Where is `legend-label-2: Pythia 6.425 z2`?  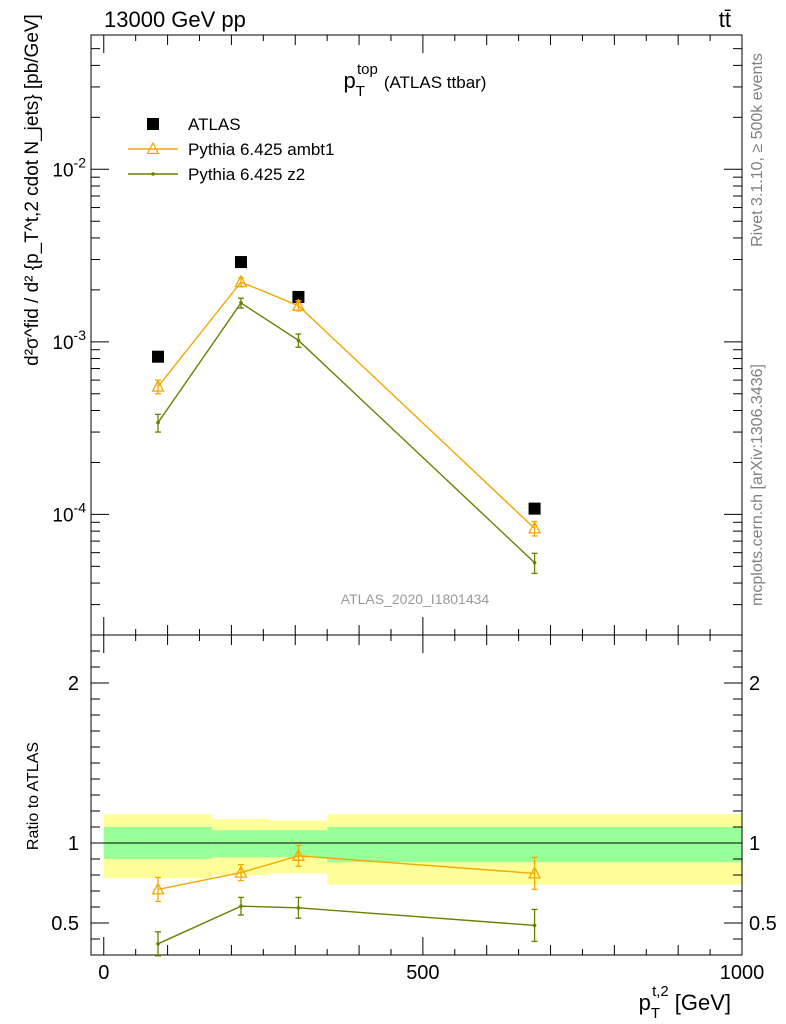
legend-label-2: Pythia 6.425 z2 is located at coordinates (246, 174).